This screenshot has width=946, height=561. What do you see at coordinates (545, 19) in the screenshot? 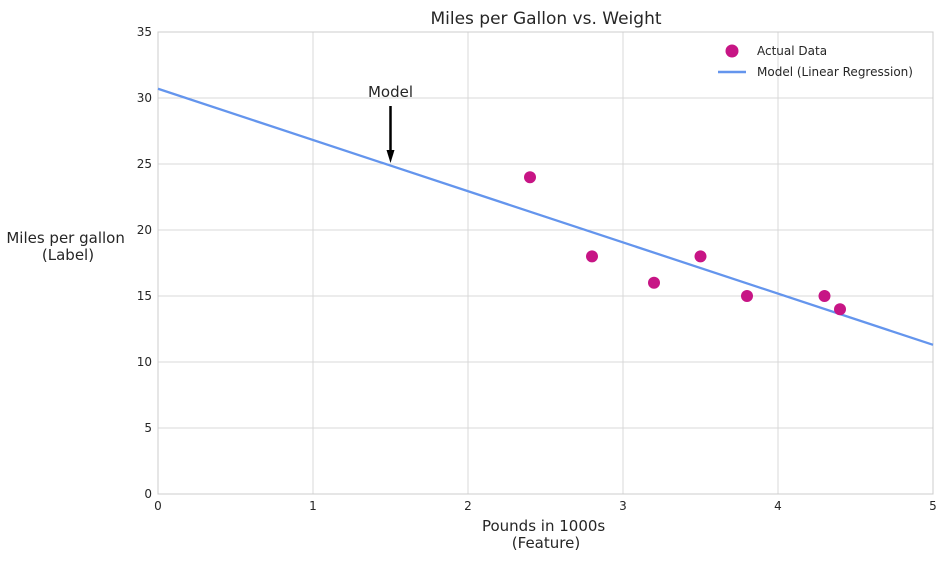
I see `chart-title: Miles per Gallon vs. Weight` at bounding box center [545, 19].